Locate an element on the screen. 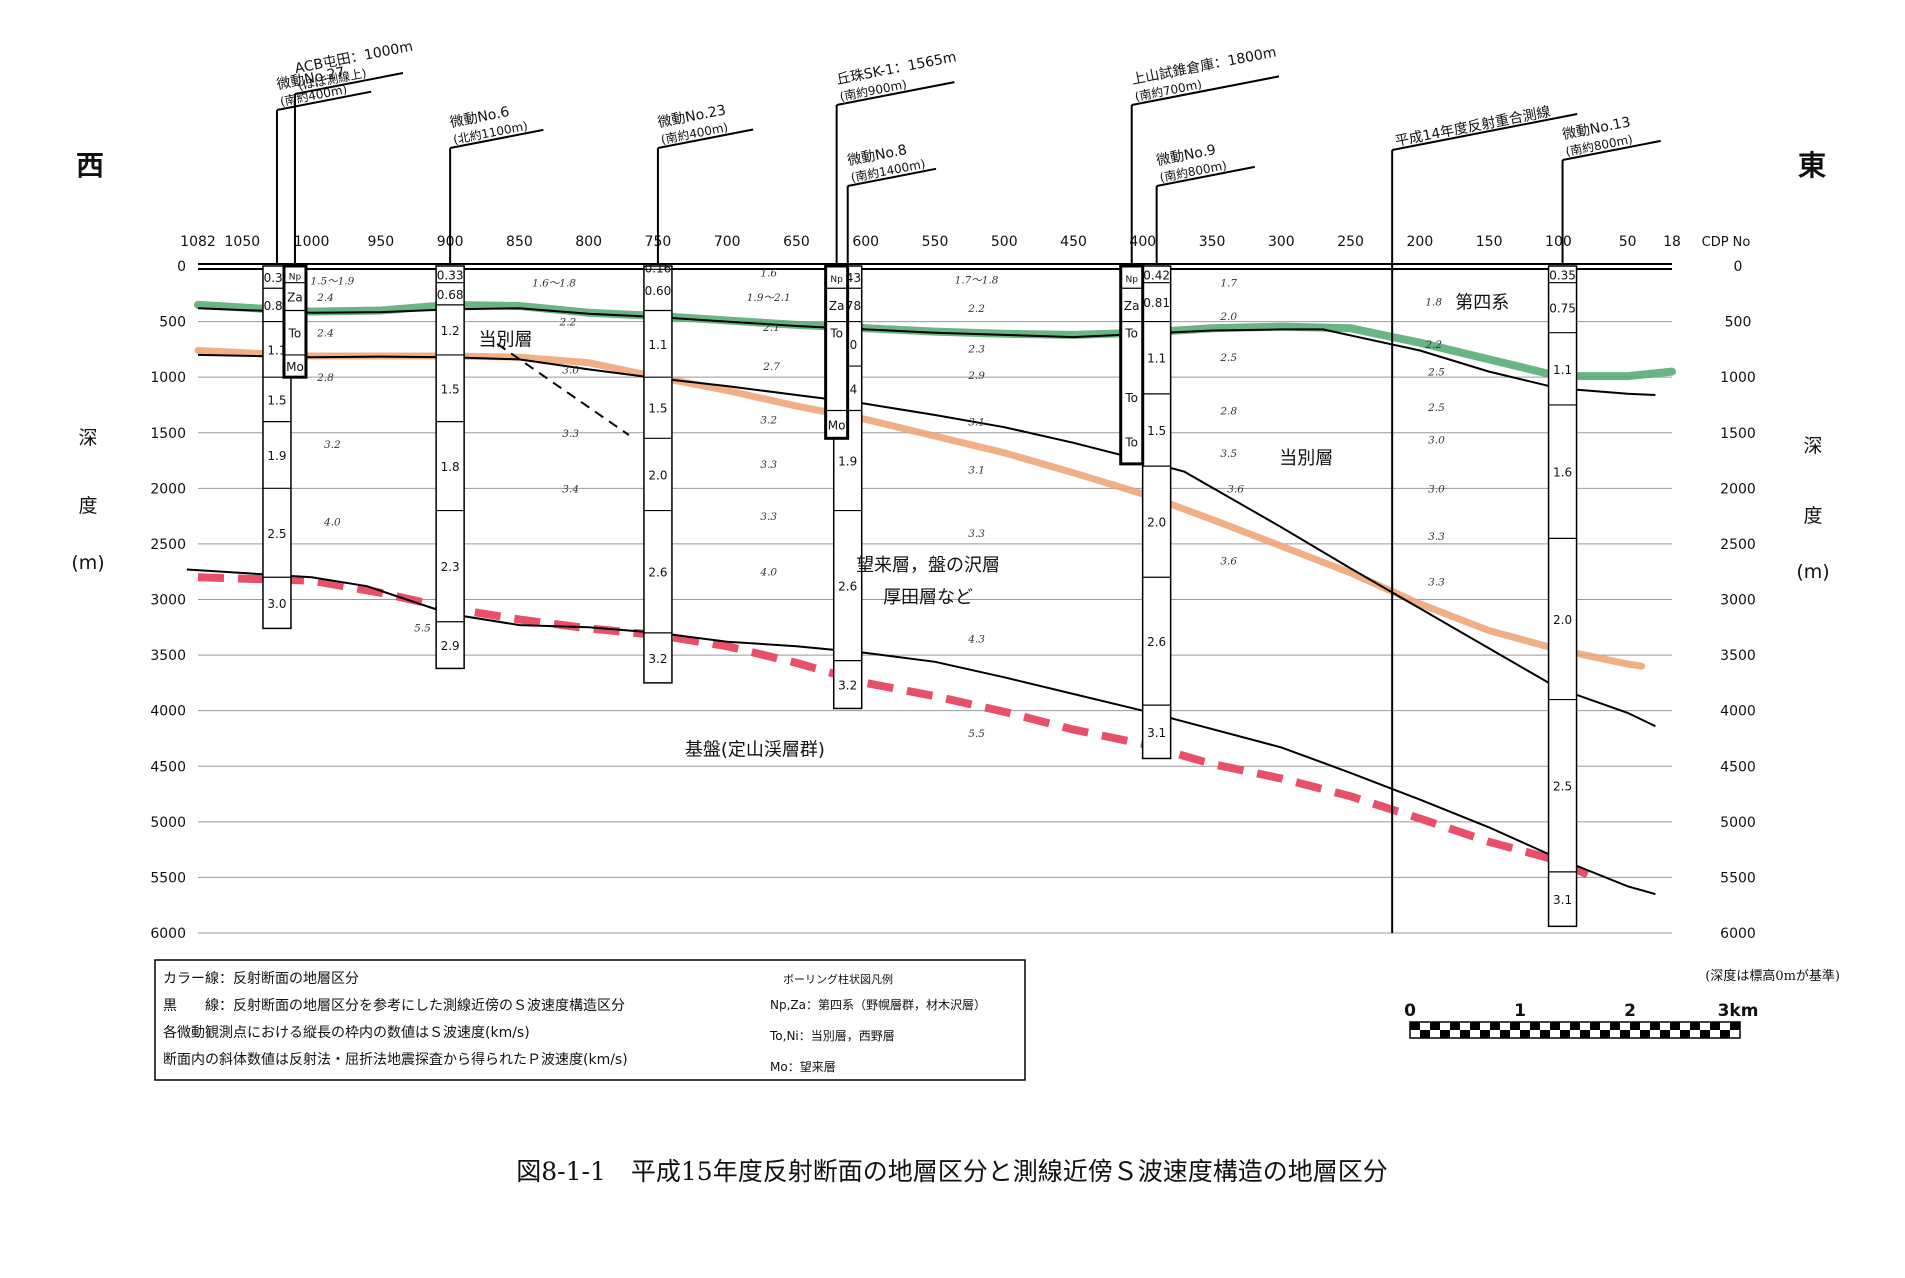  depth-tick-right: 2000 is located at coordinates (1738, 489).